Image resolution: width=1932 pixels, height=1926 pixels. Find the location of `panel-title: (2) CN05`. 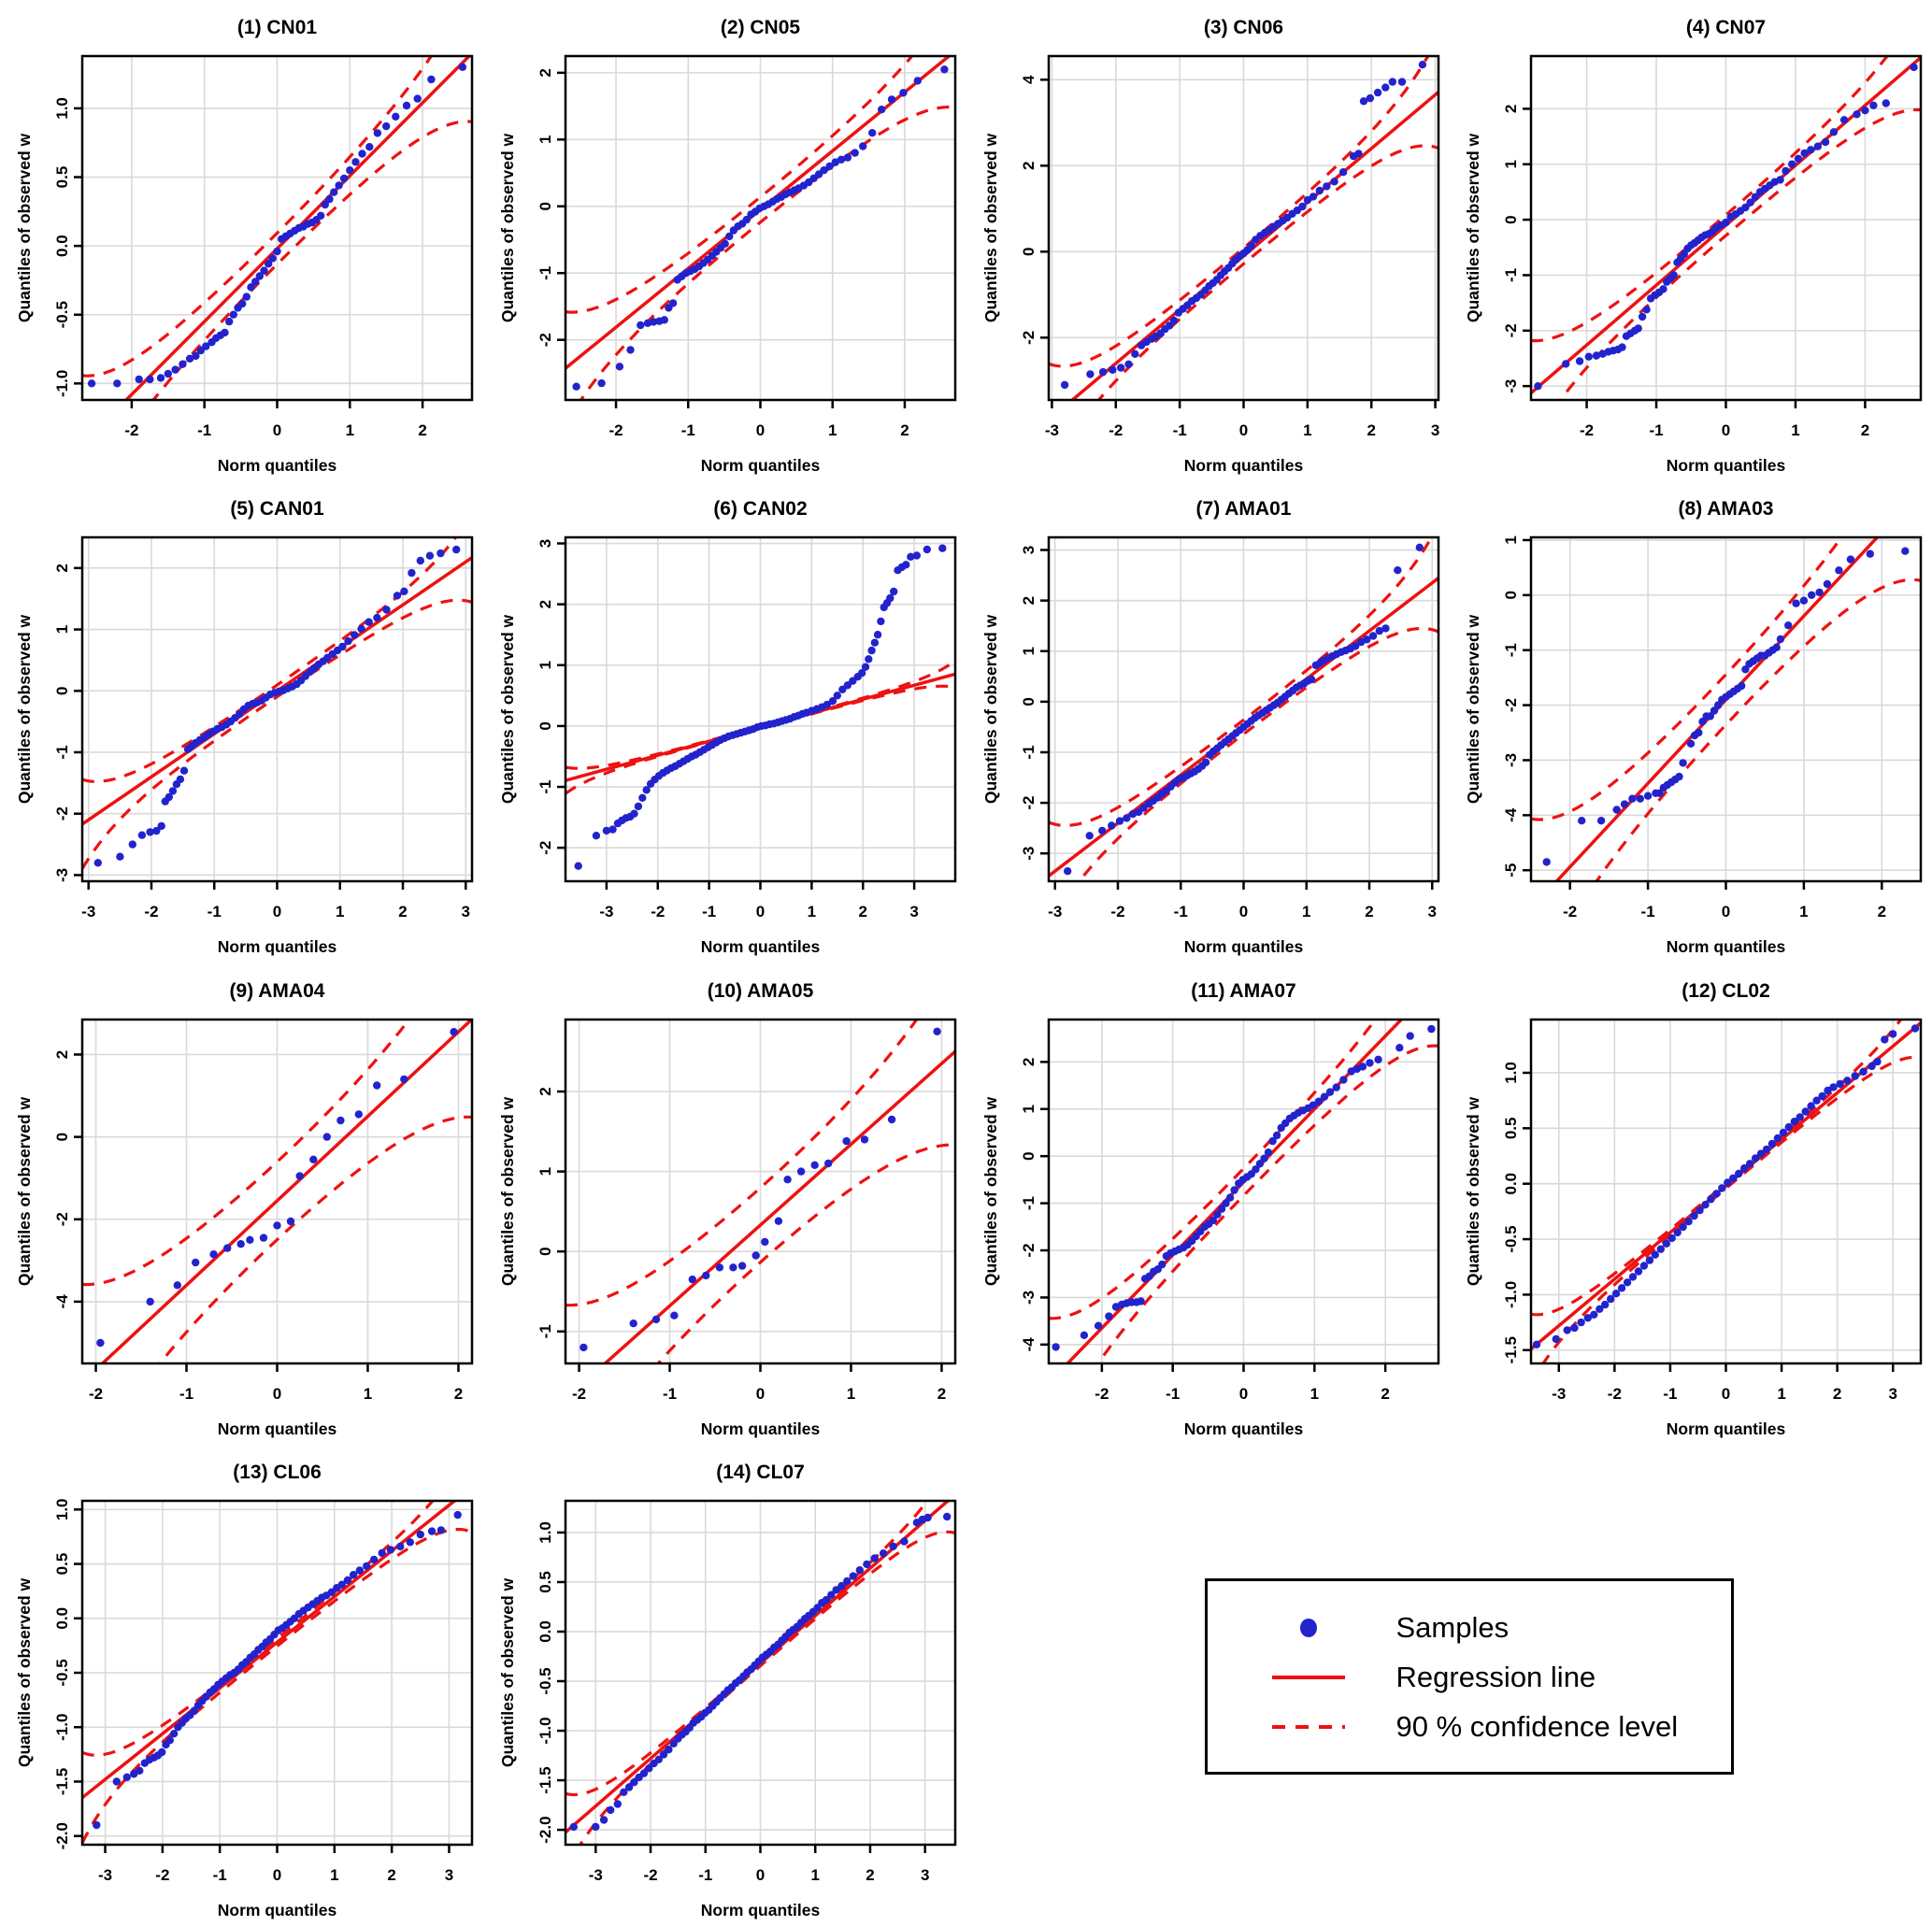

panel-title: (2) CN05 is located at coordinates (761, 27).